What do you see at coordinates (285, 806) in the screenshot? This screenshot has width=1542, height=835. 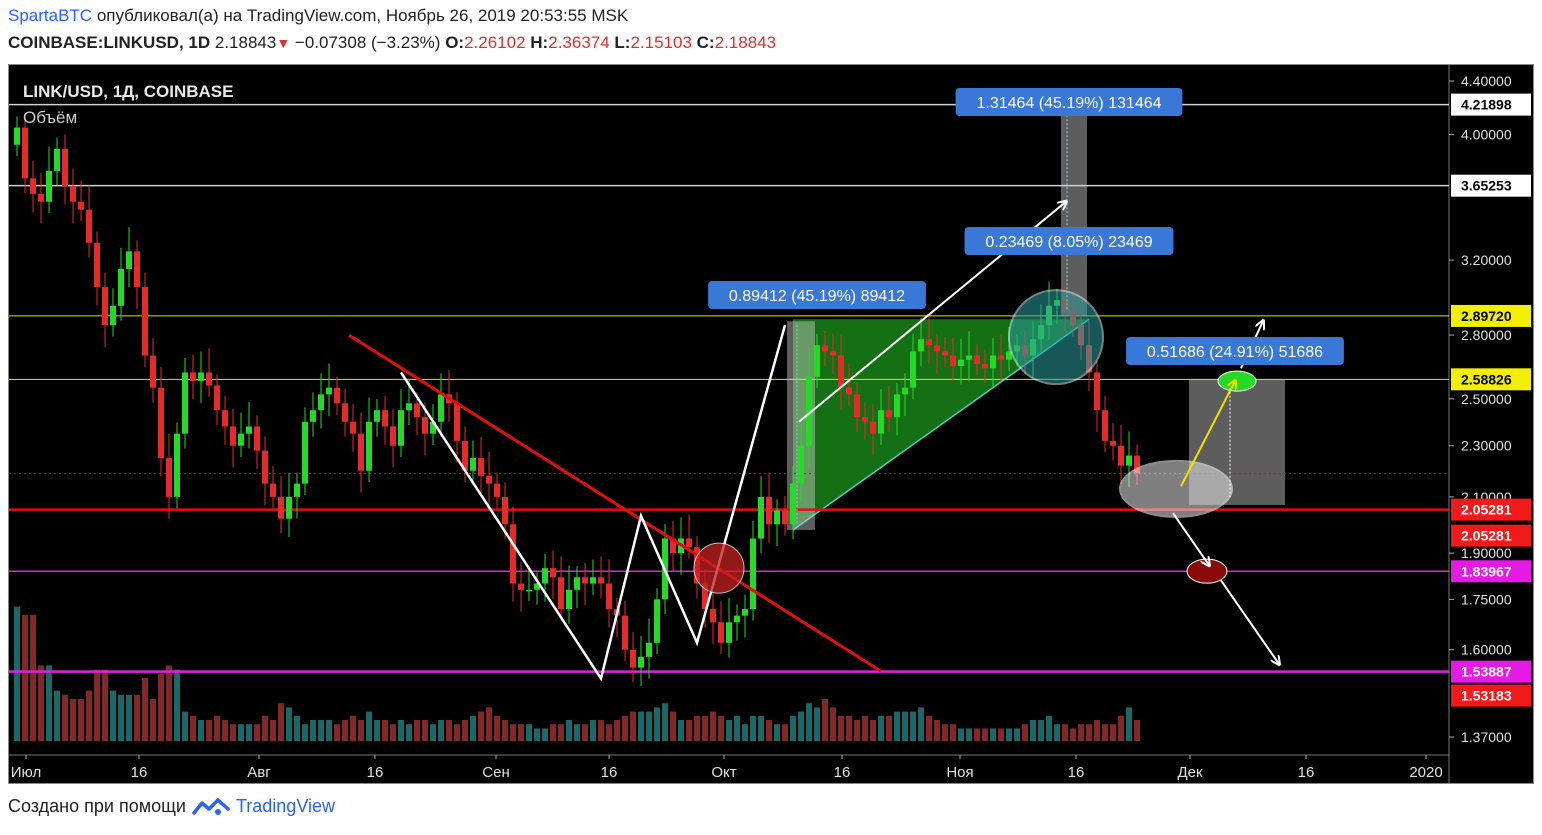 I see `footer-brand-link: TradingView` at bounding box center [285, 806].